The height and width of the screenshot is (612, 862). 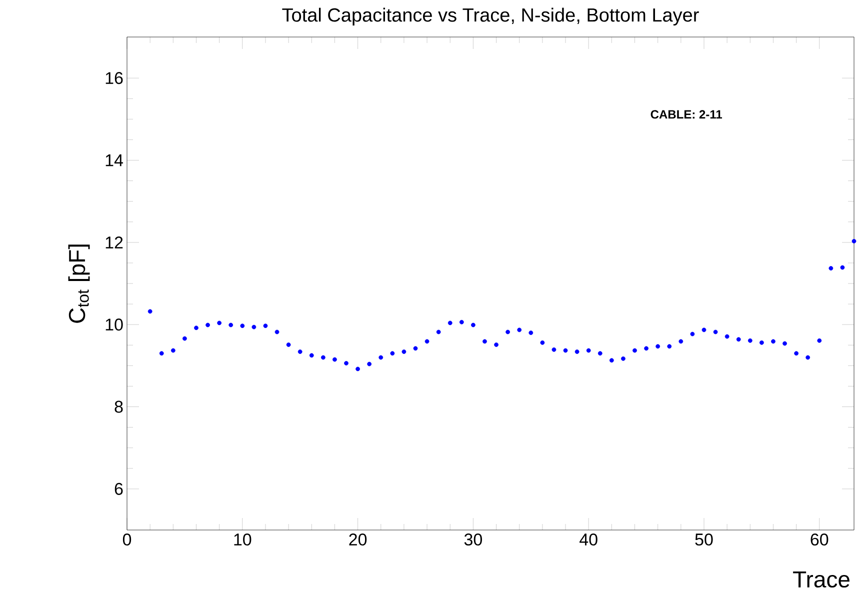 I want to click on y-tick-label: 8, so click(x=118, y=406).